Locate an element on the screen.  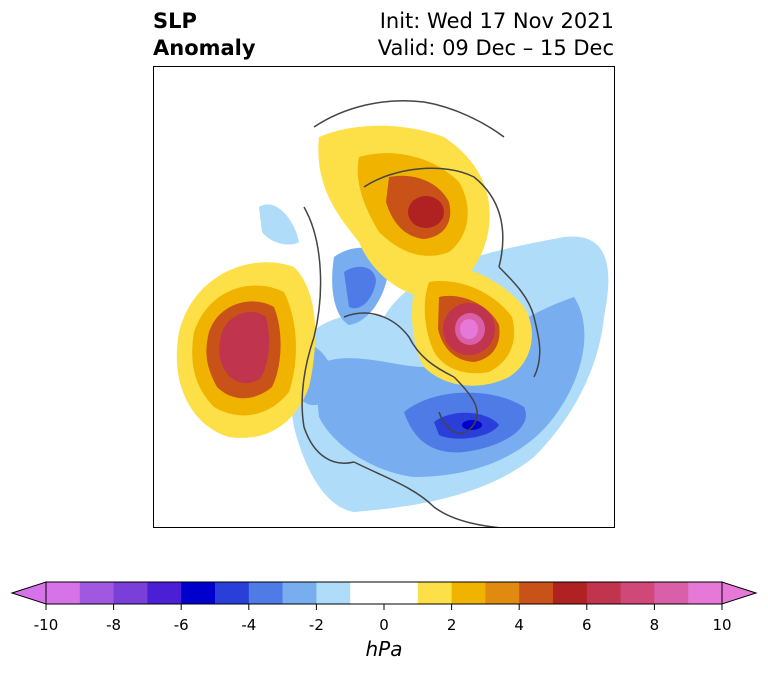
pacific-high-core is located at coordinates (244, 348).